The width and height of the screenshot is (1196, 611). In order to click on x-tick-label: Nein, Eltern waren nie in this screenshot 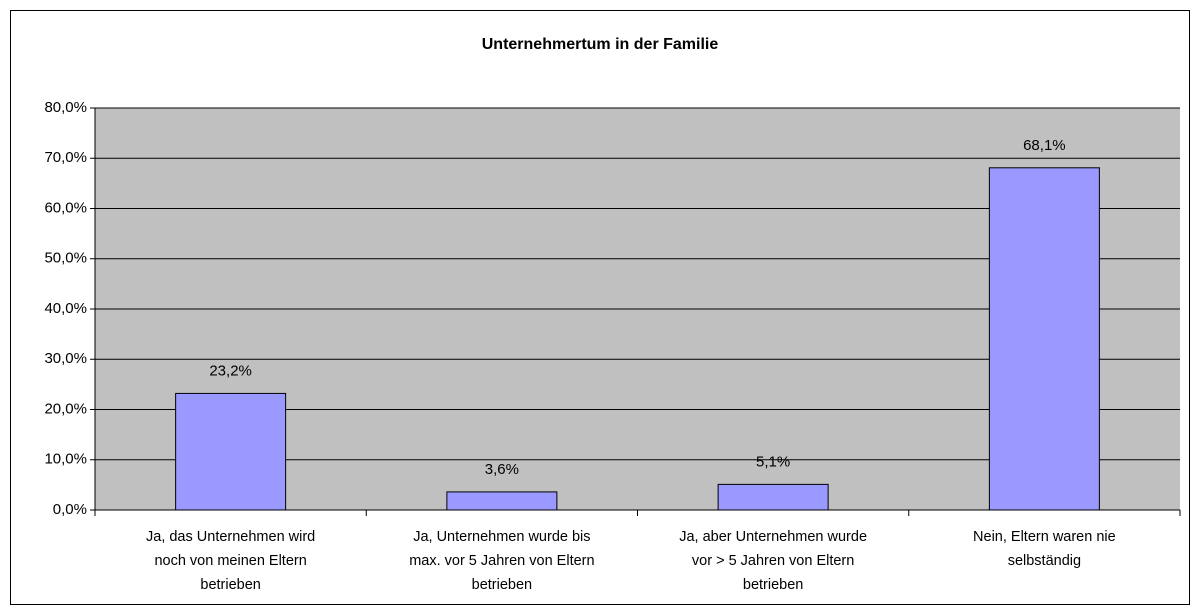, I will do `click(1044, 537)`.